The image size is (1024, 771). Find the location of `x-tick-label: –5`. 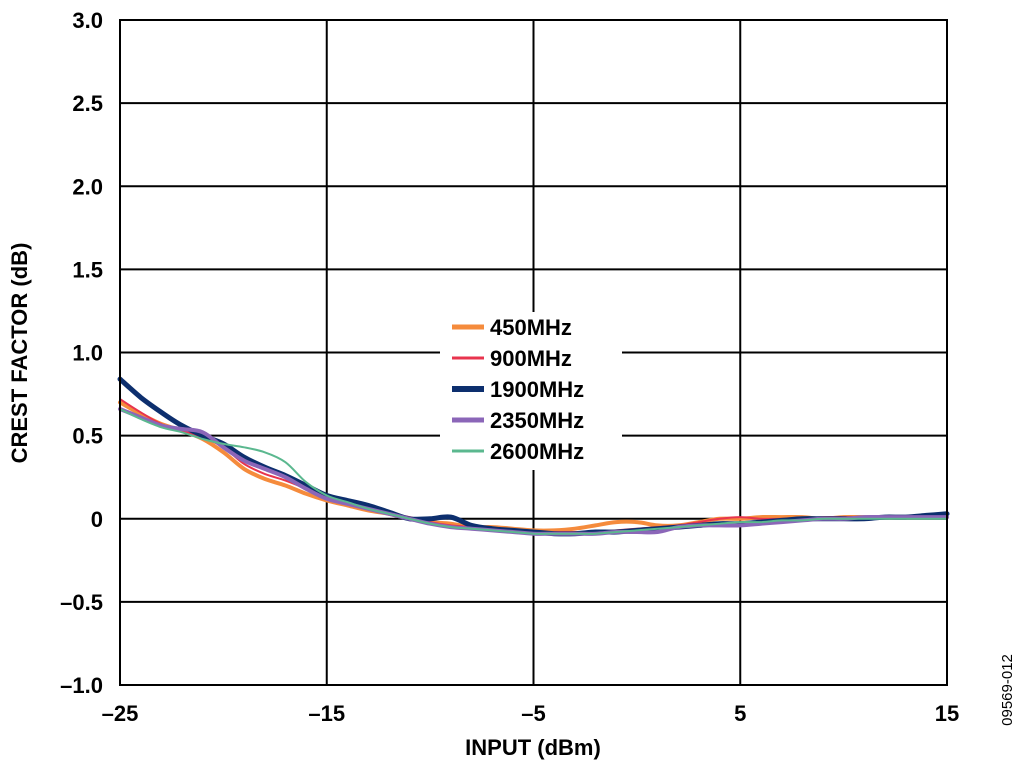

x-tick-label: –5 is located at coordinates (533, 713).